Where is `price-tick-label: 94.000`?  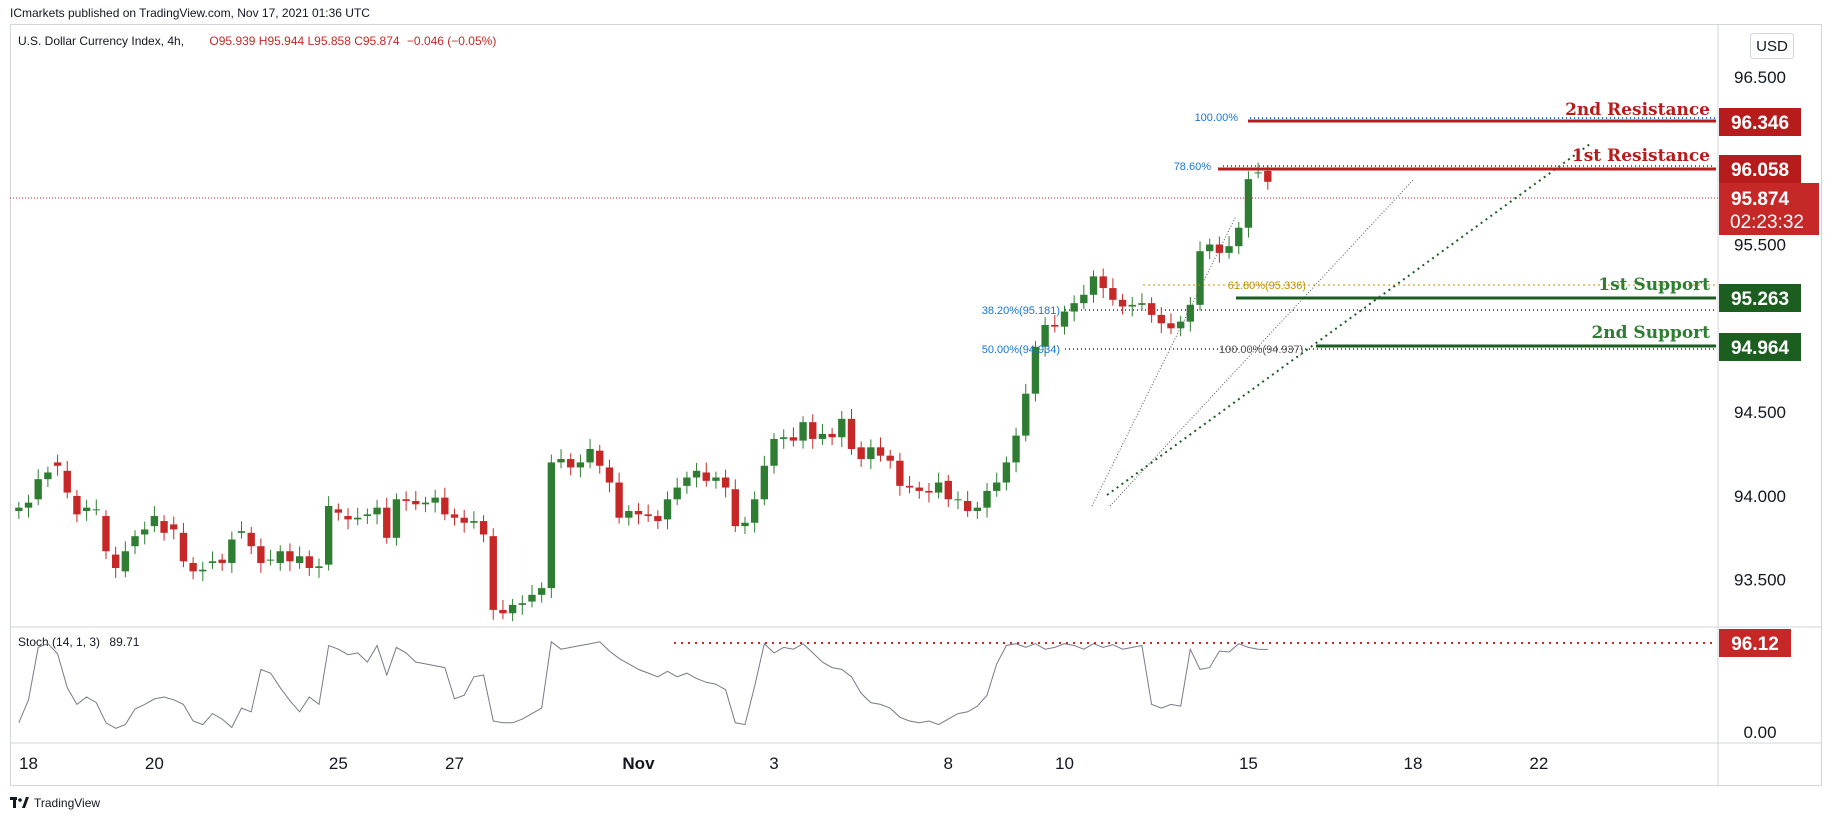
price-tick-label: 94.000 is located at coordinates (1760, 496).